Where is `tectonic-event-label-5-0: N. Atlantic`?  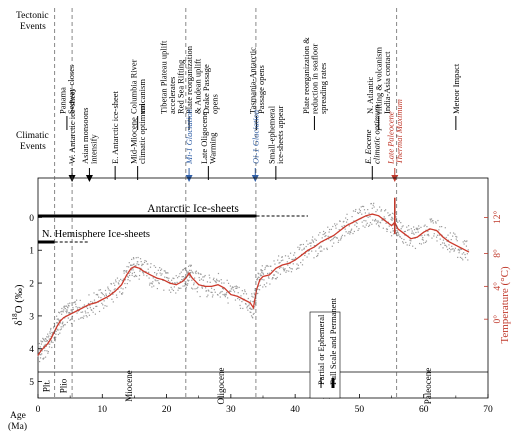
tectonic-event-label-5-0: N. Atlantic is located at coordinates (370, 95).